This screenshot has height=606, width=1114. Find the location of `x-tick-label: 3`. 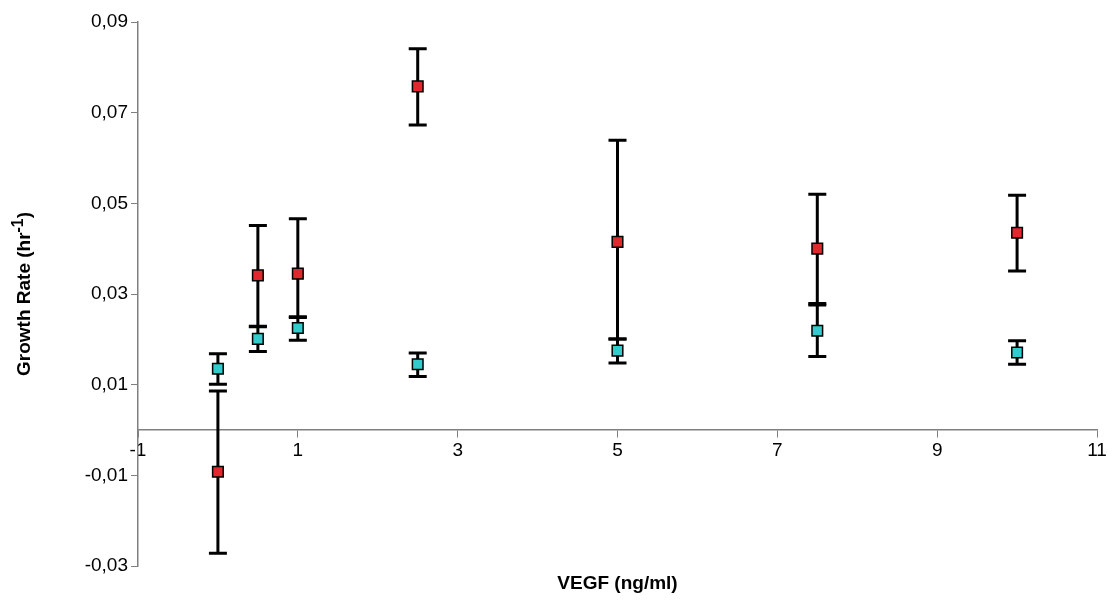

x-tick-label: 3 is located at coordinates (457, 449).